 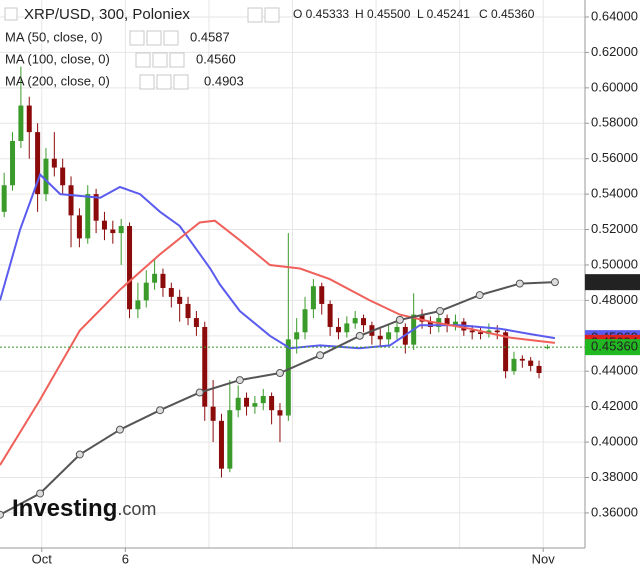 I want to click on ohlc-value: C 0.45360, so click(x=507, y=14).